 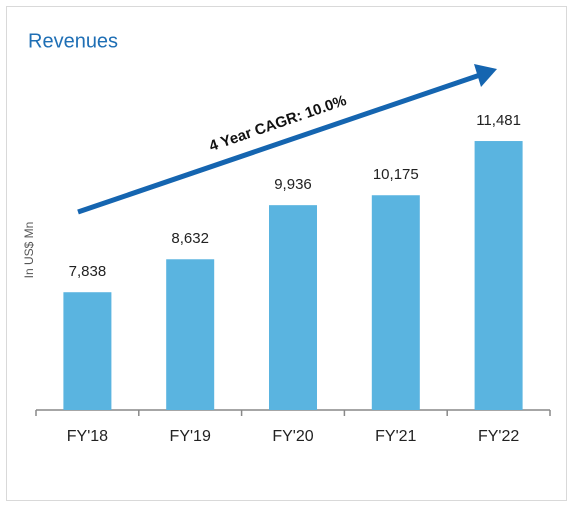 I want to click on data-label: 7,838, so click(x=88, y=271).